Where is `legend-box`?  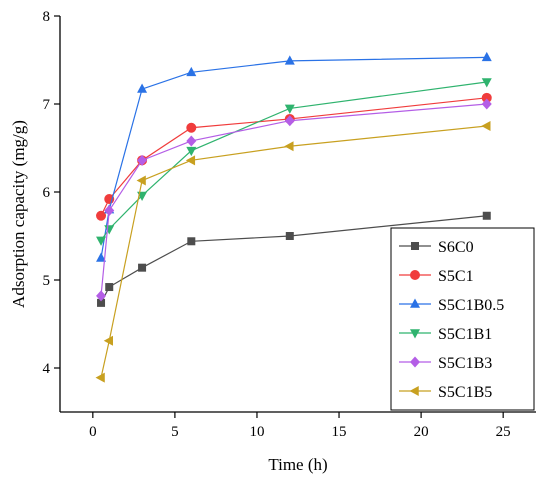
legend-box is located at coordinates (462, 319).